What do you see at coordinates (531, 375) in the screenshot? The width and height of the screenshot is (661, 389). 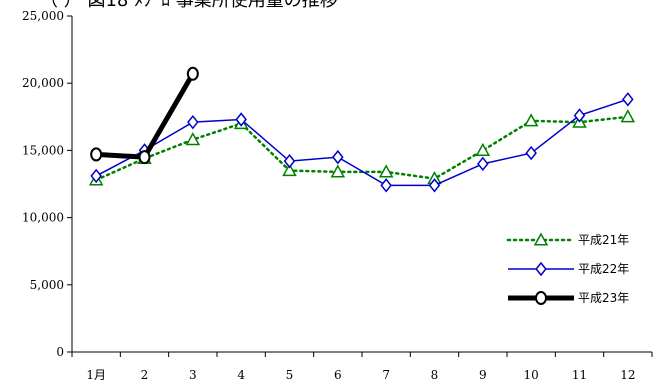 I see `x-tick-label: 10` at bounding box center [531, 375].